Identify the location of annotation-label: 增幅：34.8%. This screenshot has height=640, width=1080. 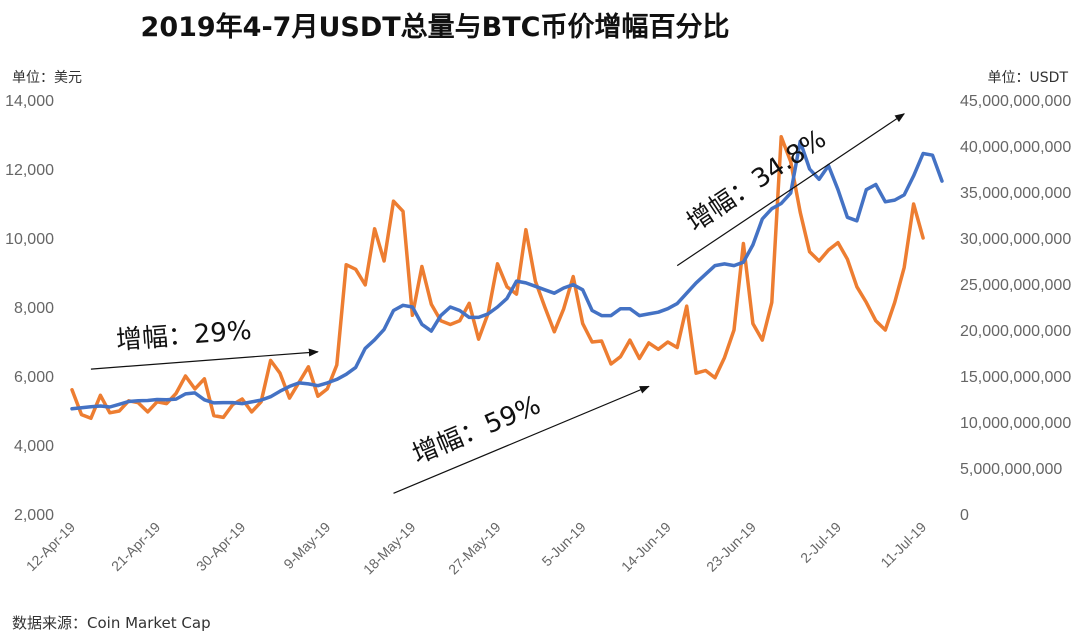
(757, 181).